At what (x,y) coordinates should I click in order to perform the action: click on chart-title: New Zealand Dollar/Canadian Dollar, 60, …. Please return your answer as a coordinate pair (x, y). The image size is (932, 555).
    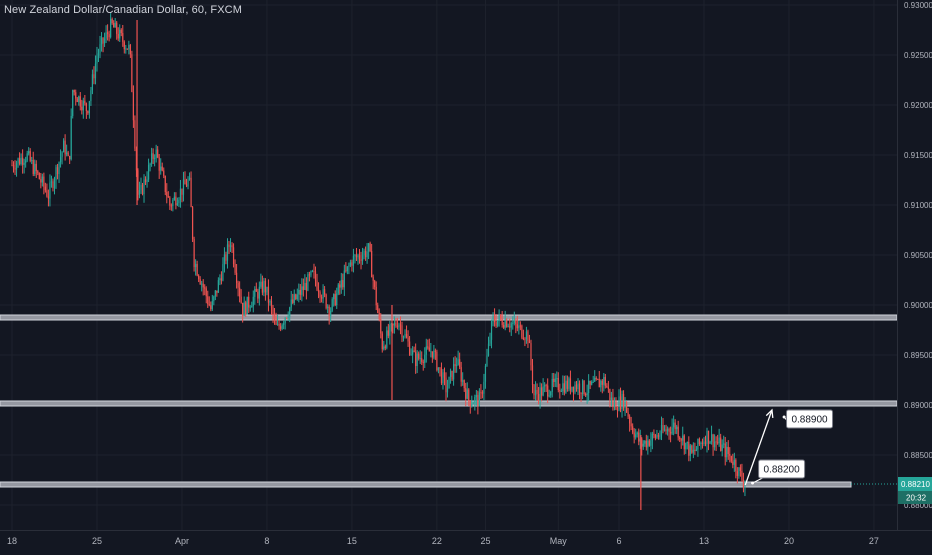
    Looking at the image, I should click on (123, 10).